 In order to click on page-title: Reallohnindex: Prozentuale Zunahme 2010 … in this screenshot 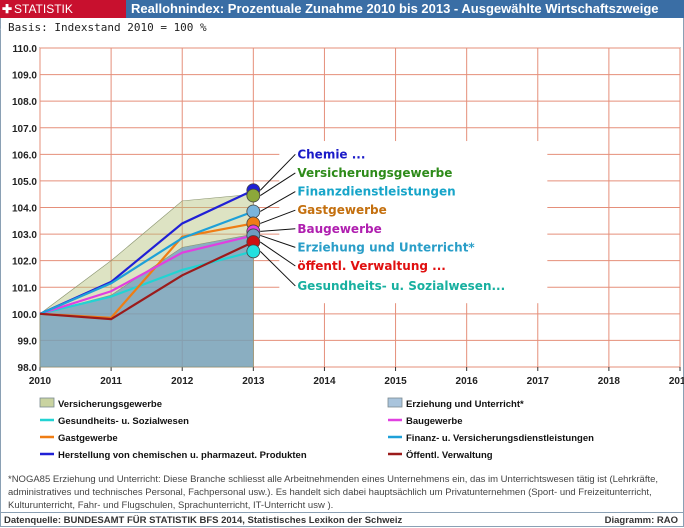, I will do `click(395, 8)`.